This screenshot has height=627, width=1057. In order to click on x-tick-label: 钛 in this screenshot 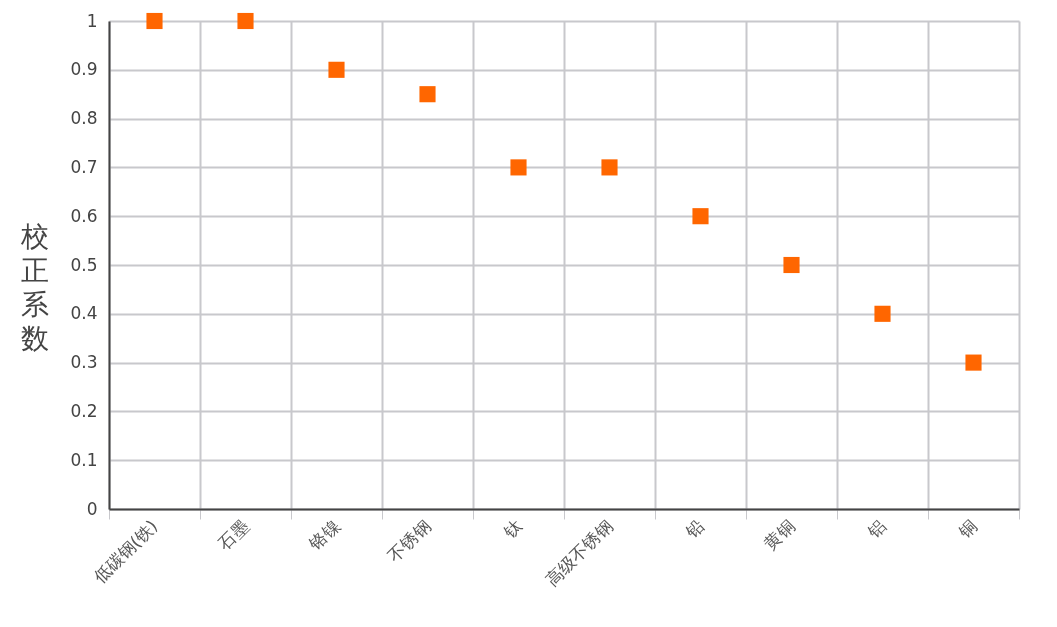, I will do `click(512, 529)`.